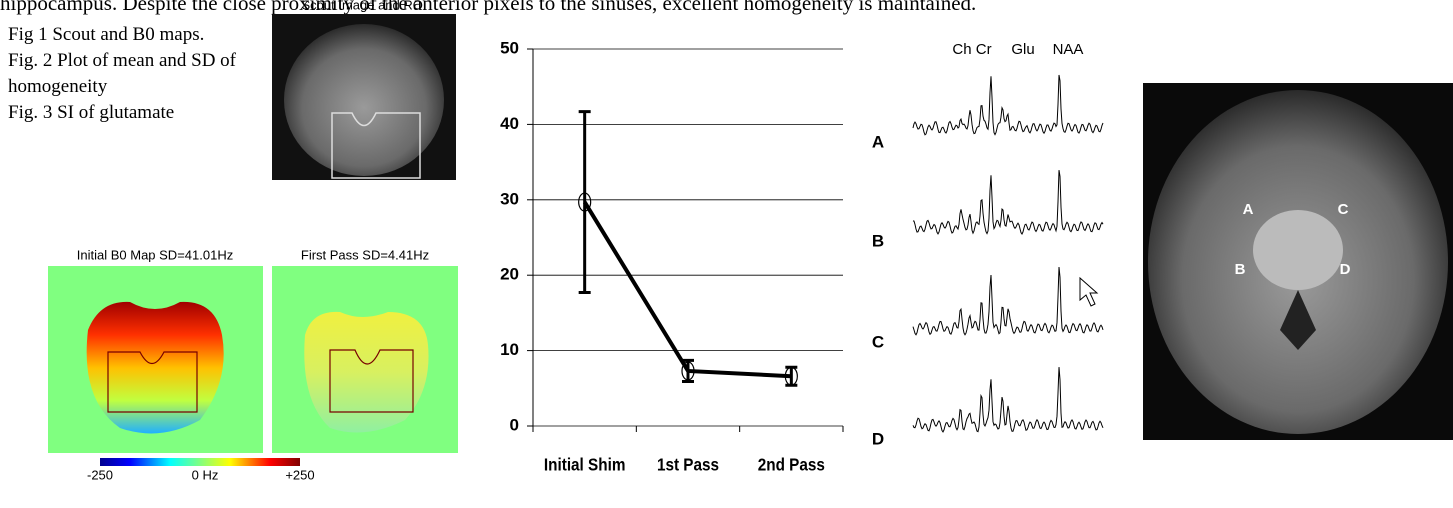  I want to click on row-label: D, so click(878, 438).